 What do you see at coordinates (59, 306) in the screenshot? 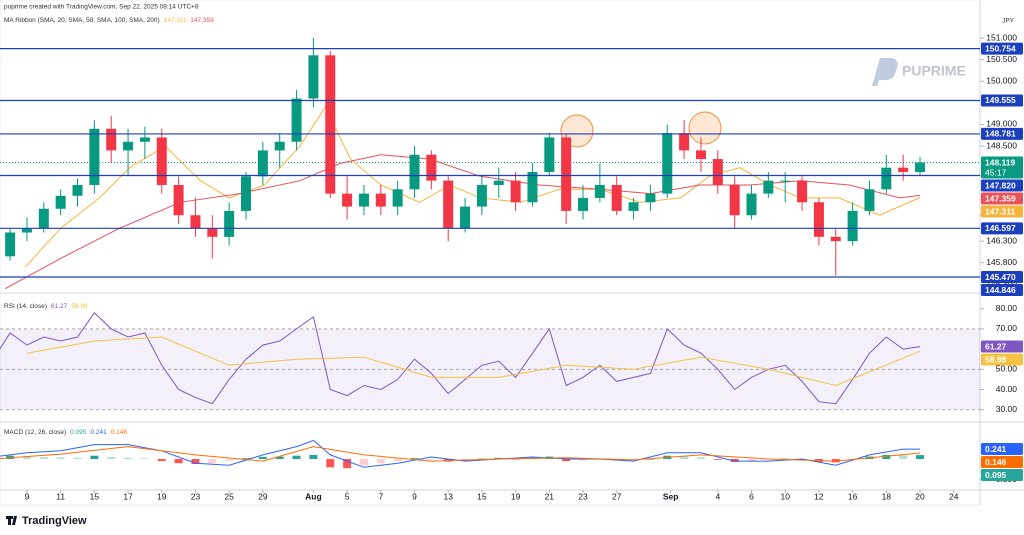
I see `legend-value: 61.27` at bounding box center [59, 306].